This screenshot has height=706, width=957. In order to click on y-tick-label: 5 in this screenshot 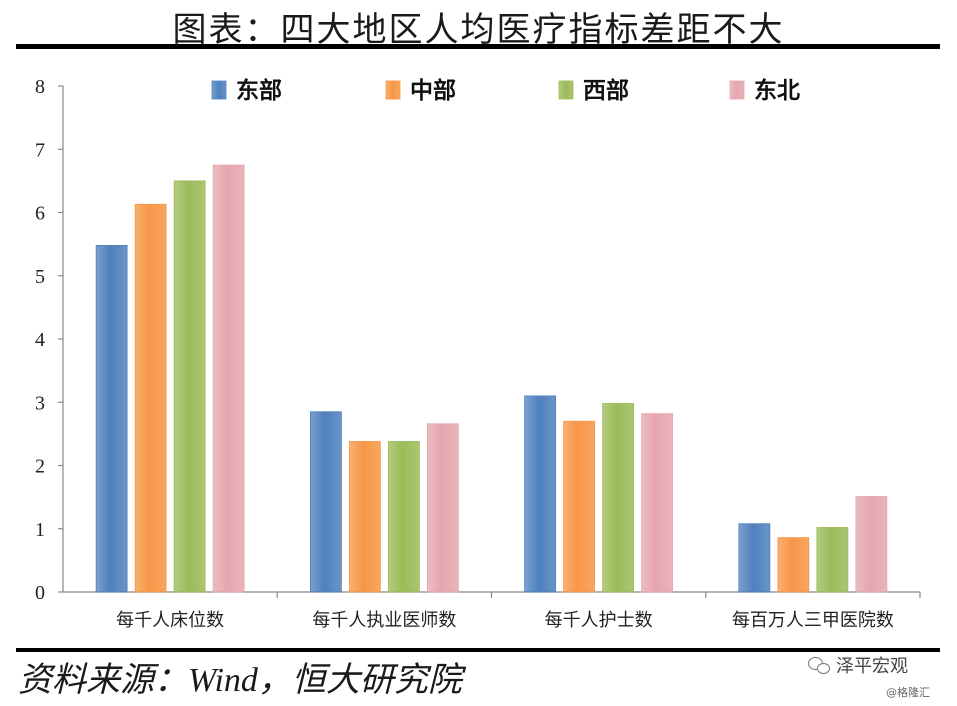, I will do `click(40, 277)`.